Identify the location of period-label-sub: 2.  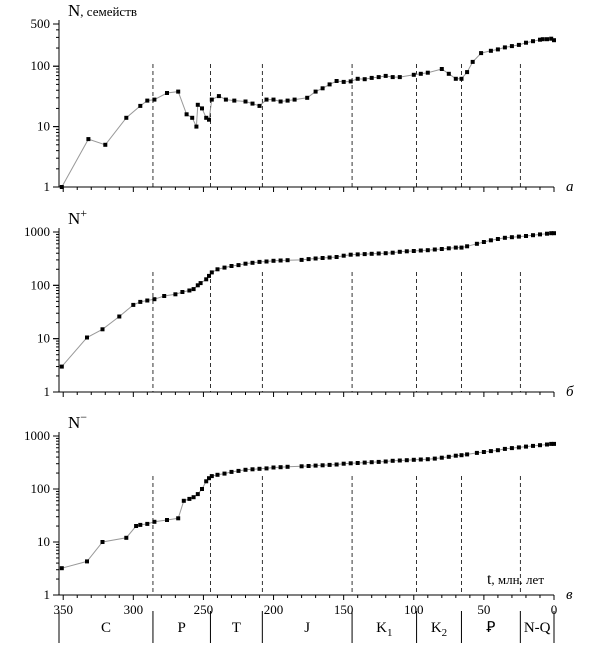
(445, 633).